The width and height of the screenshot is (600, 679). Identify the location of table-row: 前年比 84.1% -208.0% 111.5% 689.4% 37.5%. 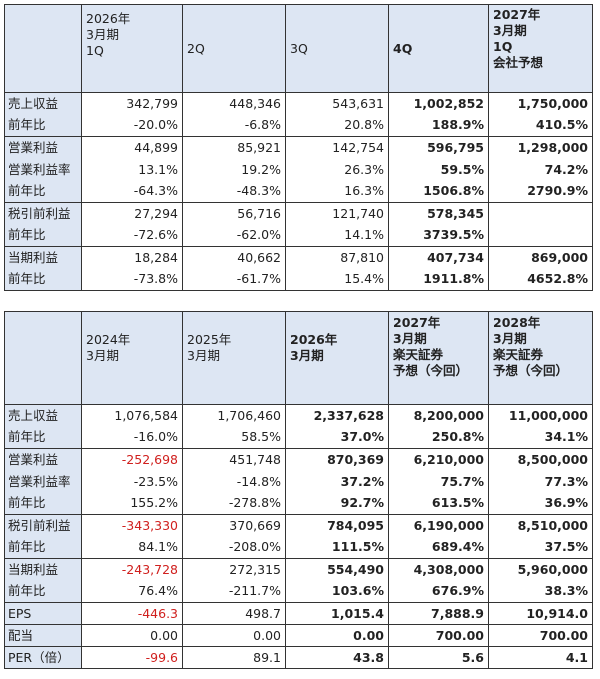
(298, 547).